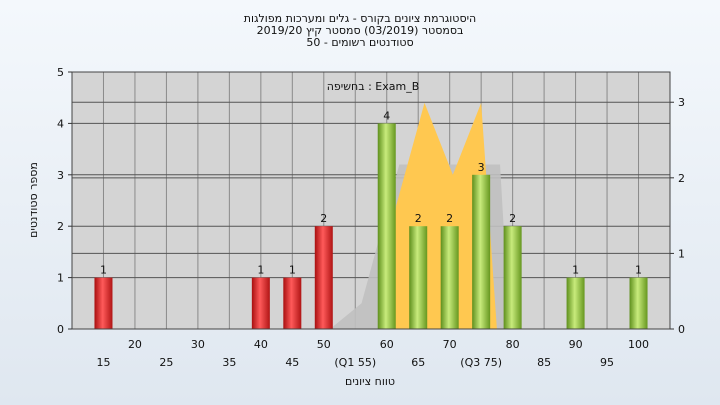 Image resolution: width=720 pixels, height=405 pixels. I want to click on x-tick-label-lower: 35, so click(229, 362).